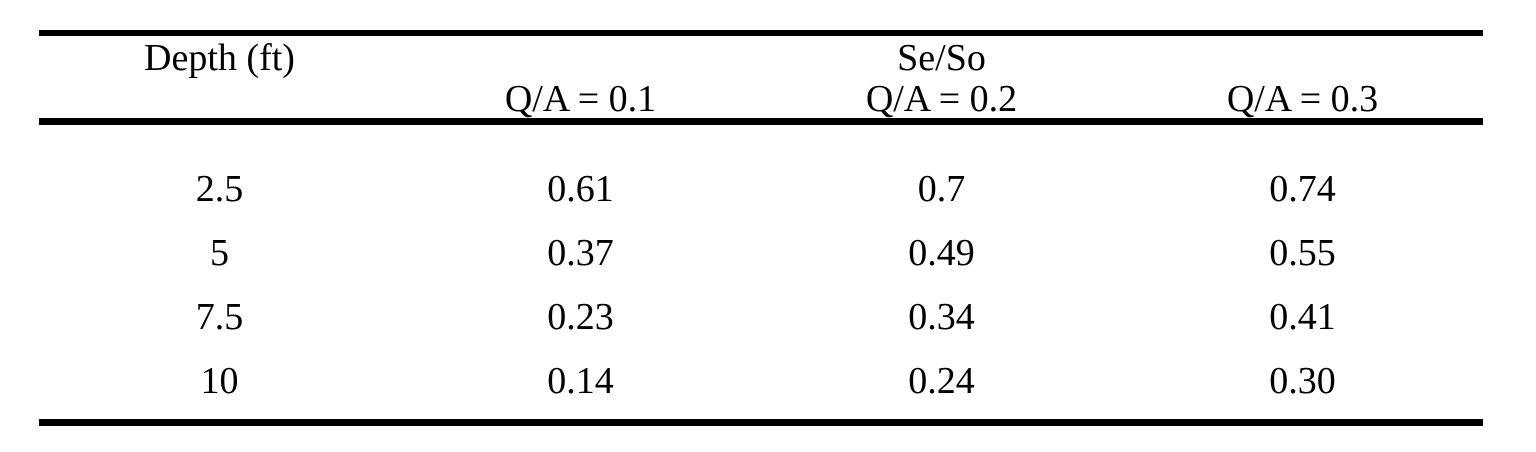  What do you see at coordinates (761, 99) in the screenshot?
I see `table-header-row-2: Q/A = 0.1 Q/A = 0.2 Q/A = 0.3` at bounding box center [761, 99].